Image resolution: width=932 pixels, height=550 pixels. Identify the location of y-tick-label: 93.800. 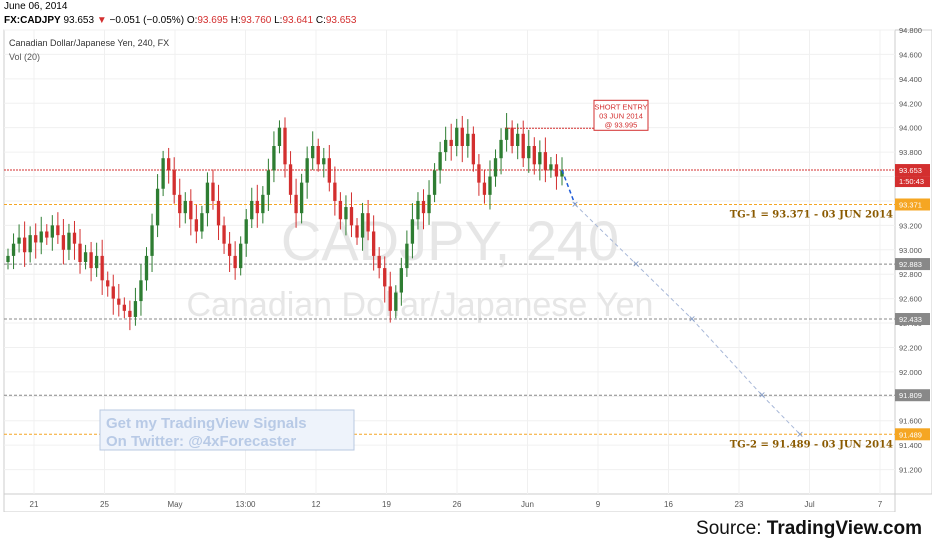
(910, 152).